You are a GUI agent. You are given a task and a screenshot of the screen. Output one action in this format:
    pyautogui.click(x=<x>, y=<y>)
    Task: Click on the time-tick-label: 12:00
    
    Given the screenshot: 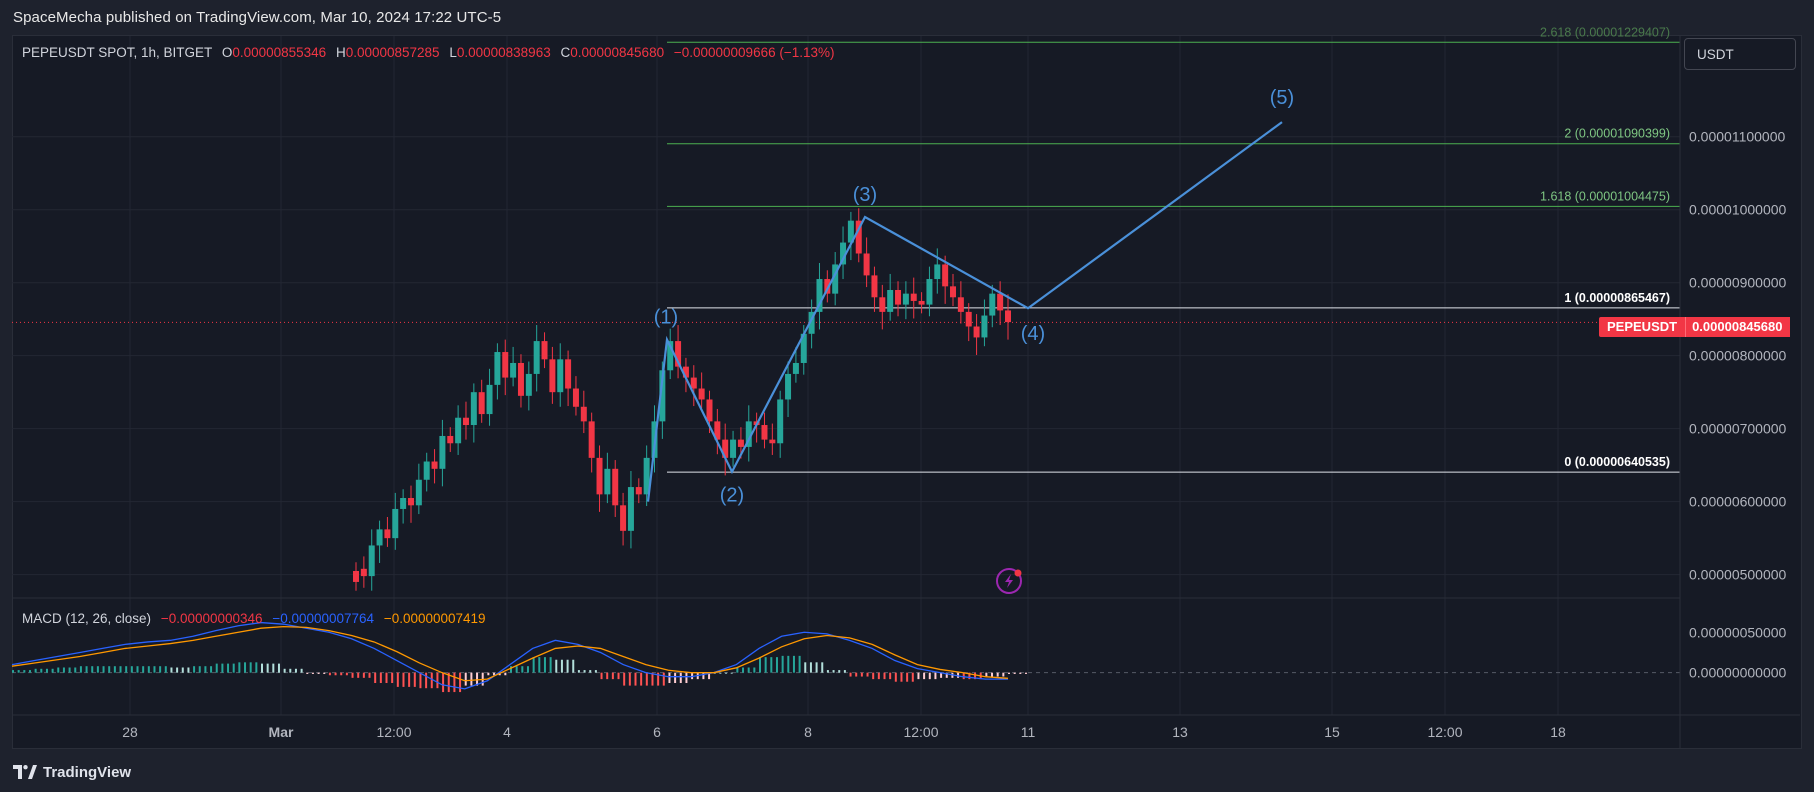 What is the action you would take?
    pyautogui.click(x=393, y=732)
    